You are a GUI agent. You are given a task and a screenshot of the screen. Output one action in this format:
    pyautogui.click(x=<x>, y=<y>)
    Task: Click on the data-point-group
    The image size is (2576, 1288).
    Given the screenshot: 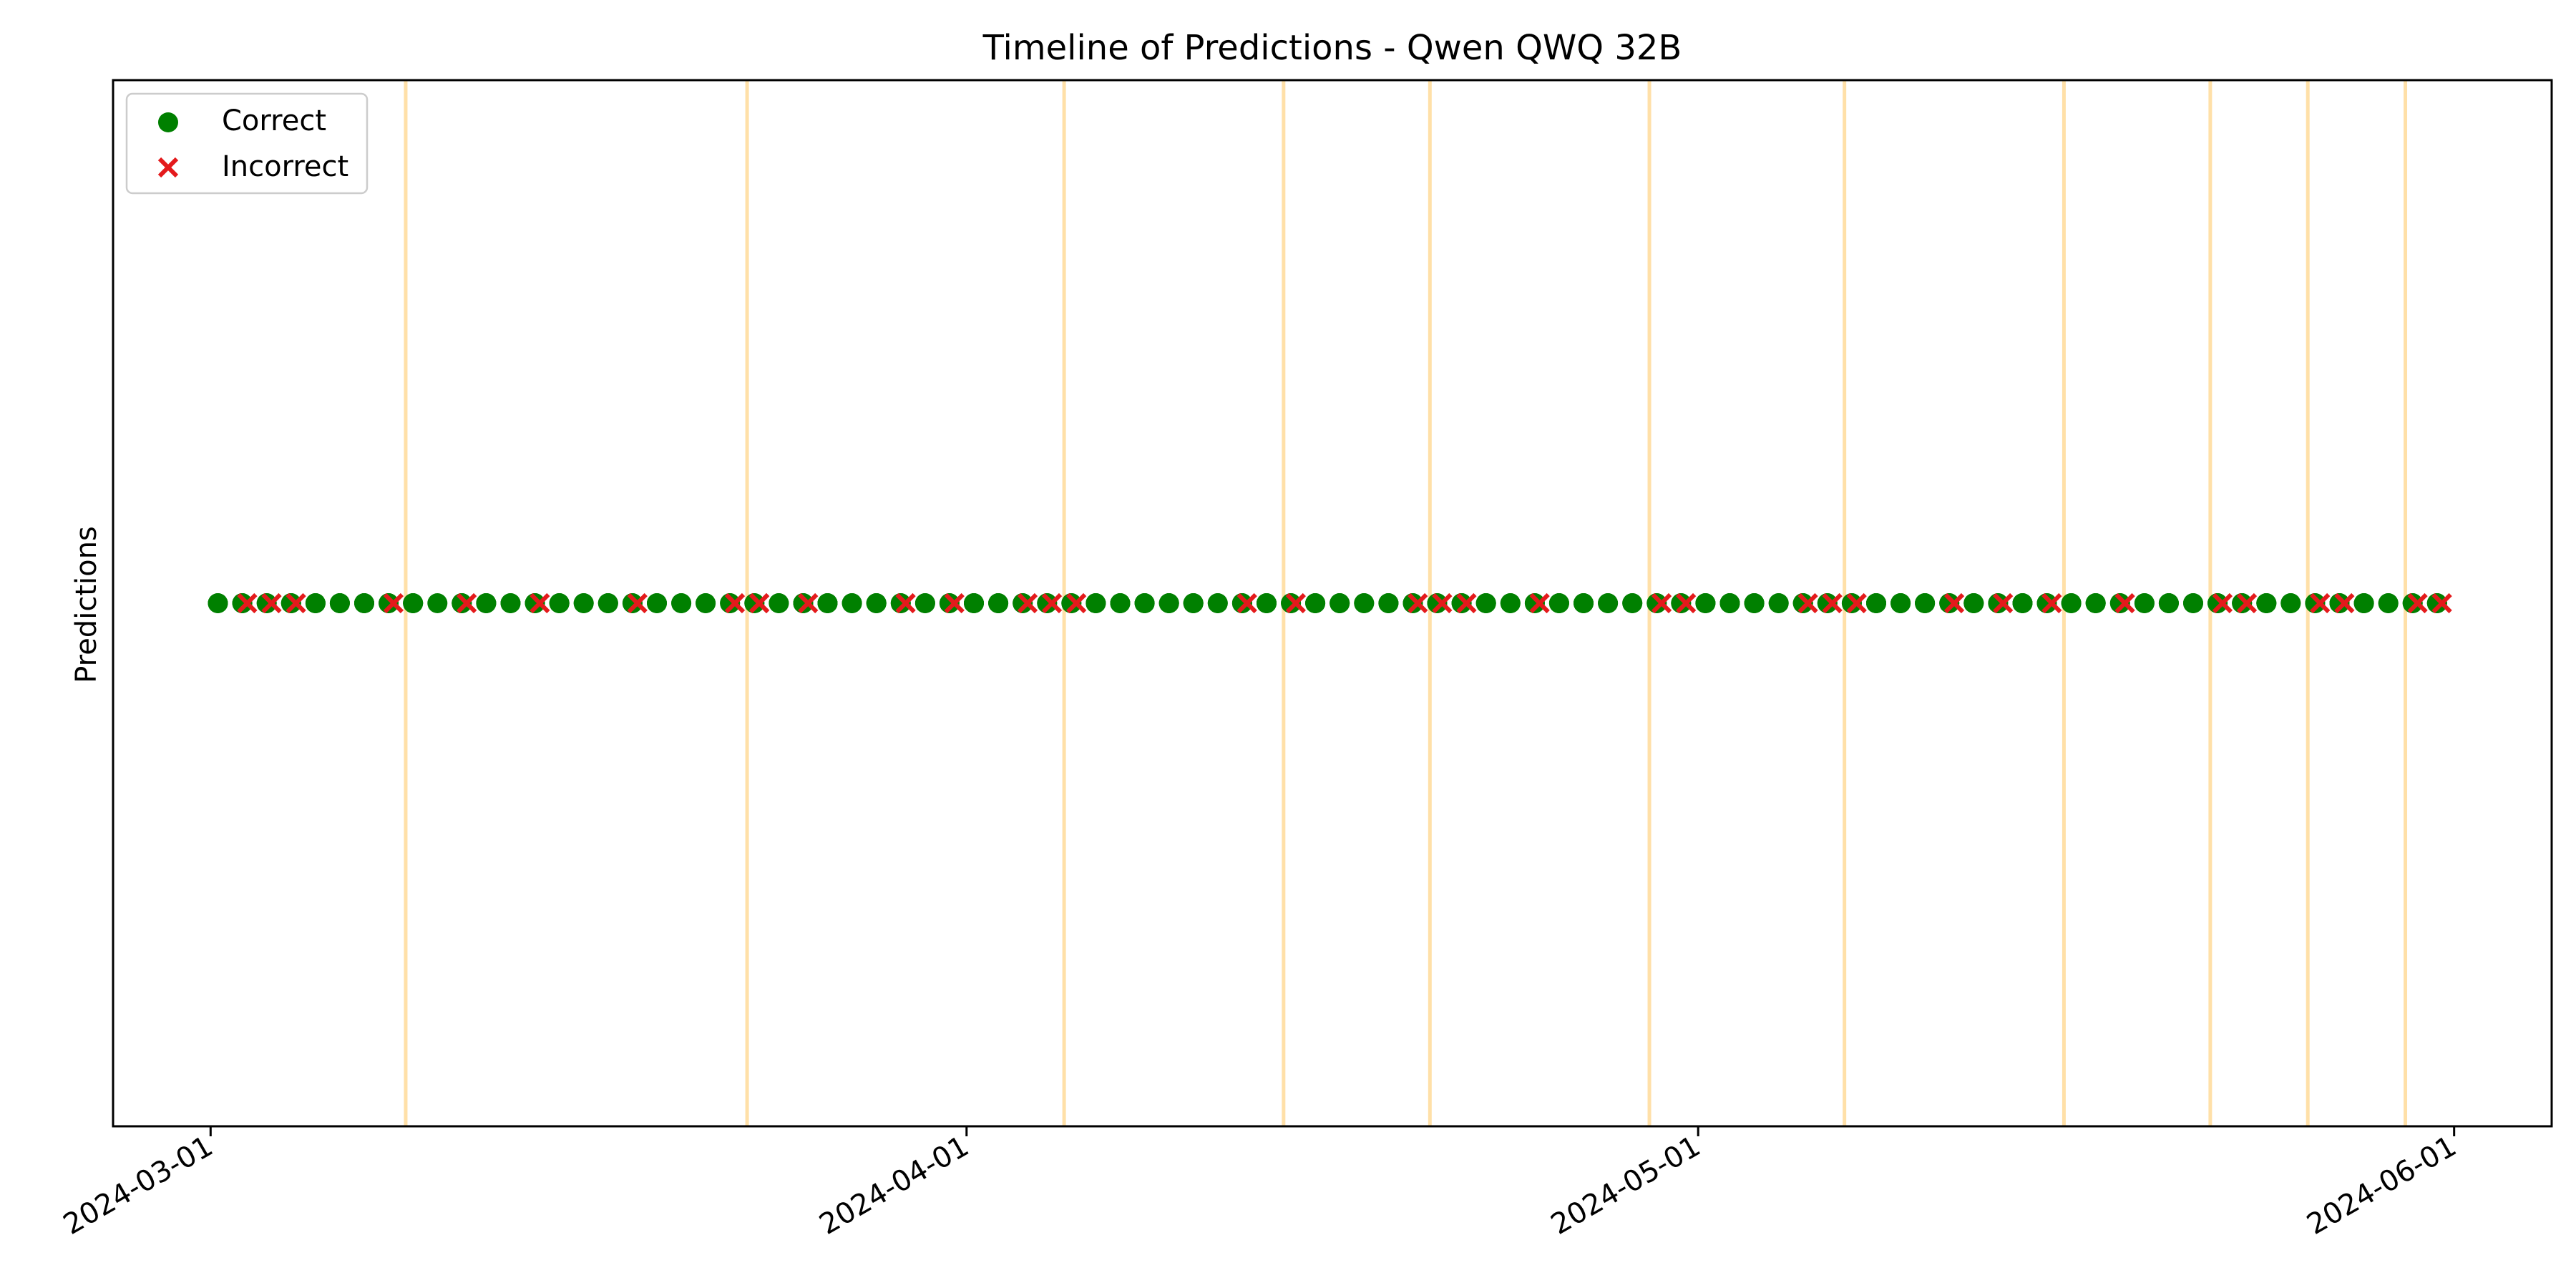 What is the action you would take?
    pyautogui.click(x=1330, y=603)
    